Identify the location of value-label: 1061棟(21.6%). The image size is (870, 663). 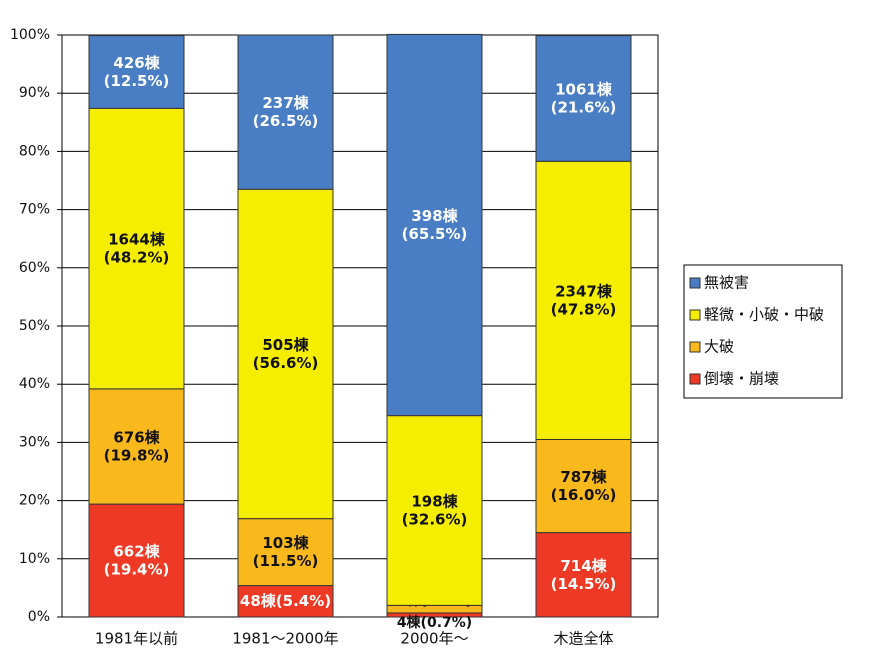
(584, 98).